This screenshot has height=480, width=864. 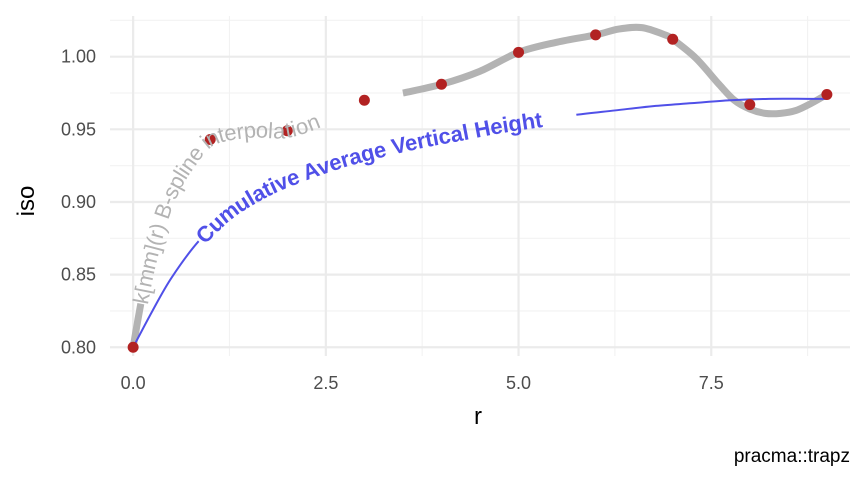 I want to click on x-tick-label: 0.0, so click(x=133, y=383).